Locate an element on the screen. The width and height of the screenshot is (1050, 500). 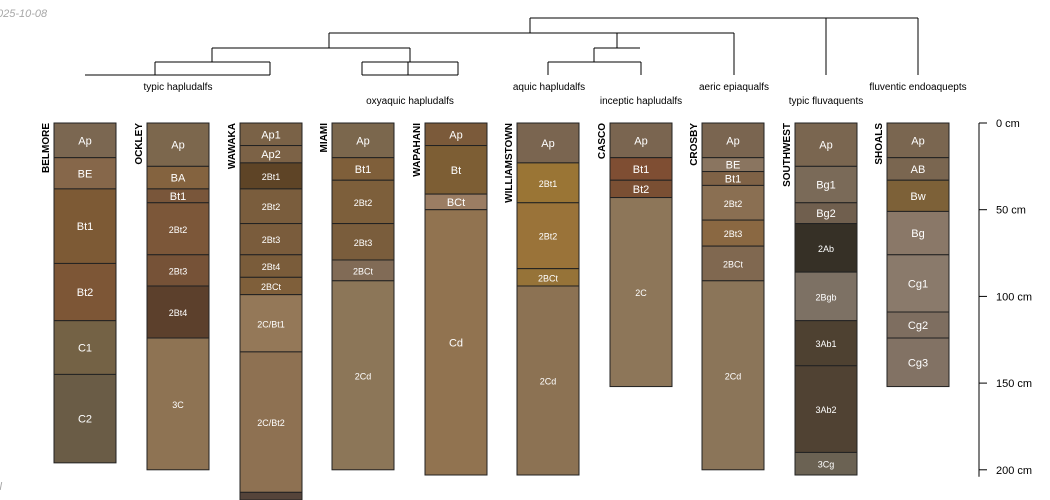
horizon-label: Bg is located at coordinates (917, 234).